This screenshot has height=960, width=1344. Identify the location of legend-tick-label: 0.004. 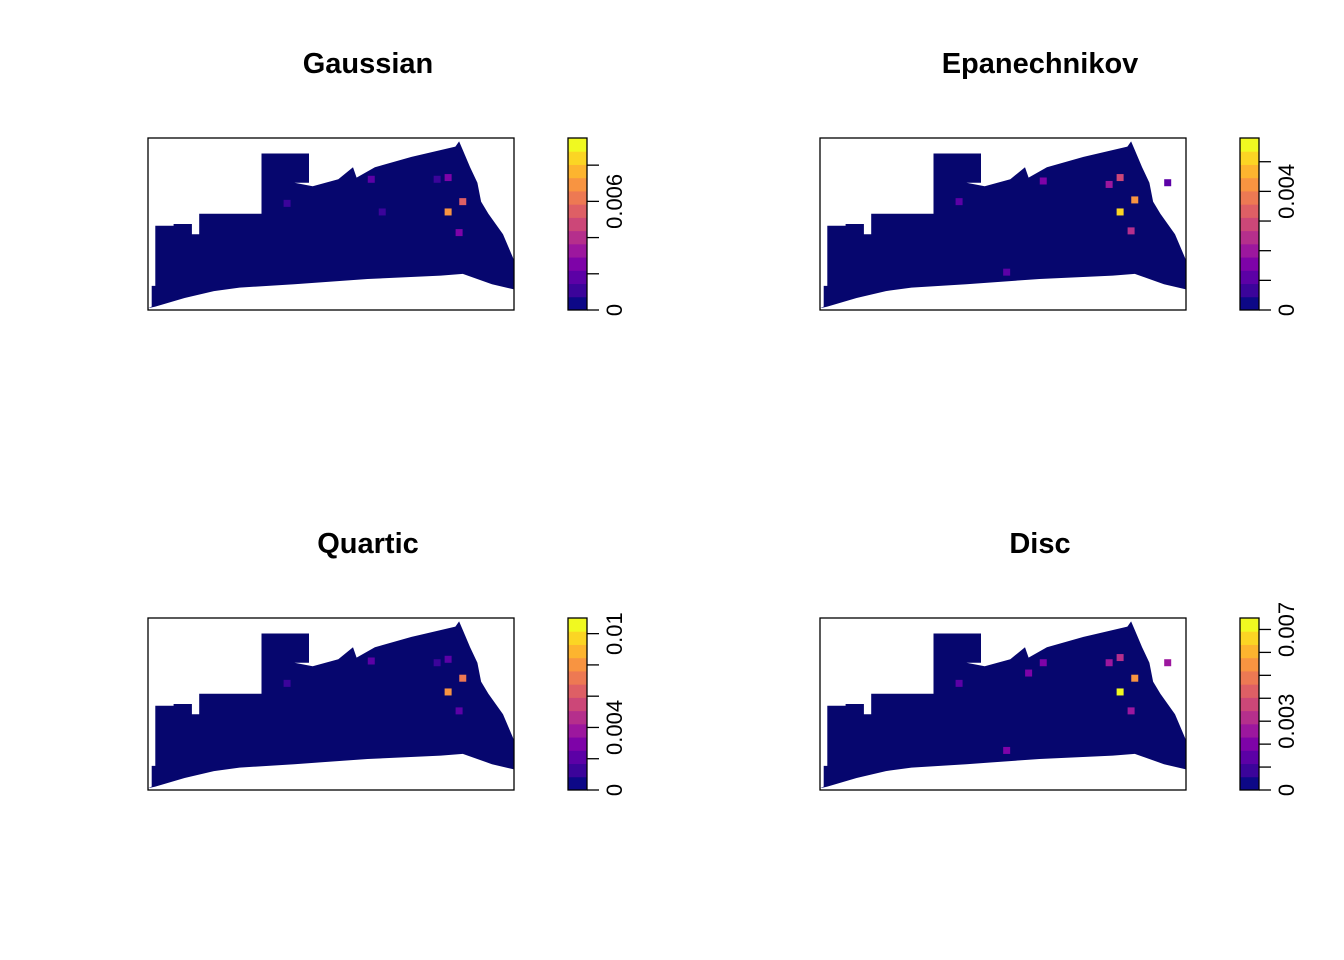
(614, 727).